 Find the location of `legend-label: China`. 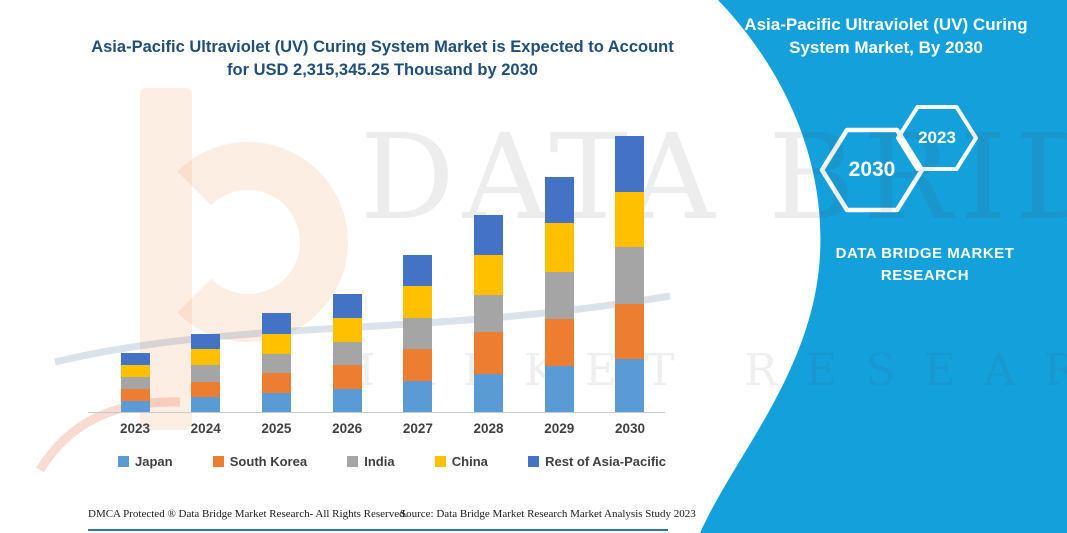

legend-label: China is located at coordinates (469, 461).